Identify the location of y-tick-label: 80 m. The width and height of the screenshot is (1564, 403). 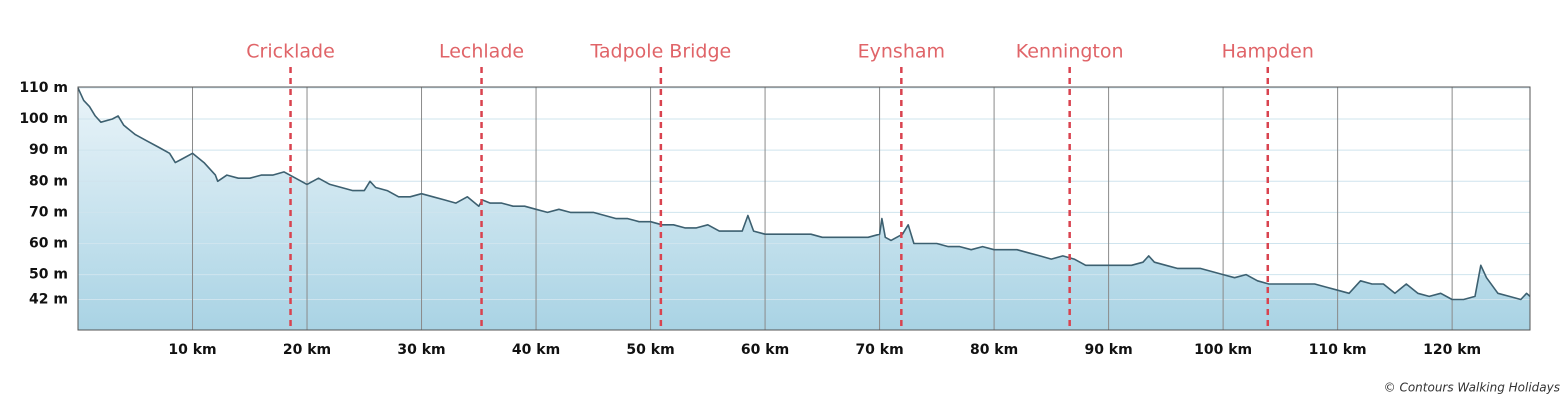
(48, 181).